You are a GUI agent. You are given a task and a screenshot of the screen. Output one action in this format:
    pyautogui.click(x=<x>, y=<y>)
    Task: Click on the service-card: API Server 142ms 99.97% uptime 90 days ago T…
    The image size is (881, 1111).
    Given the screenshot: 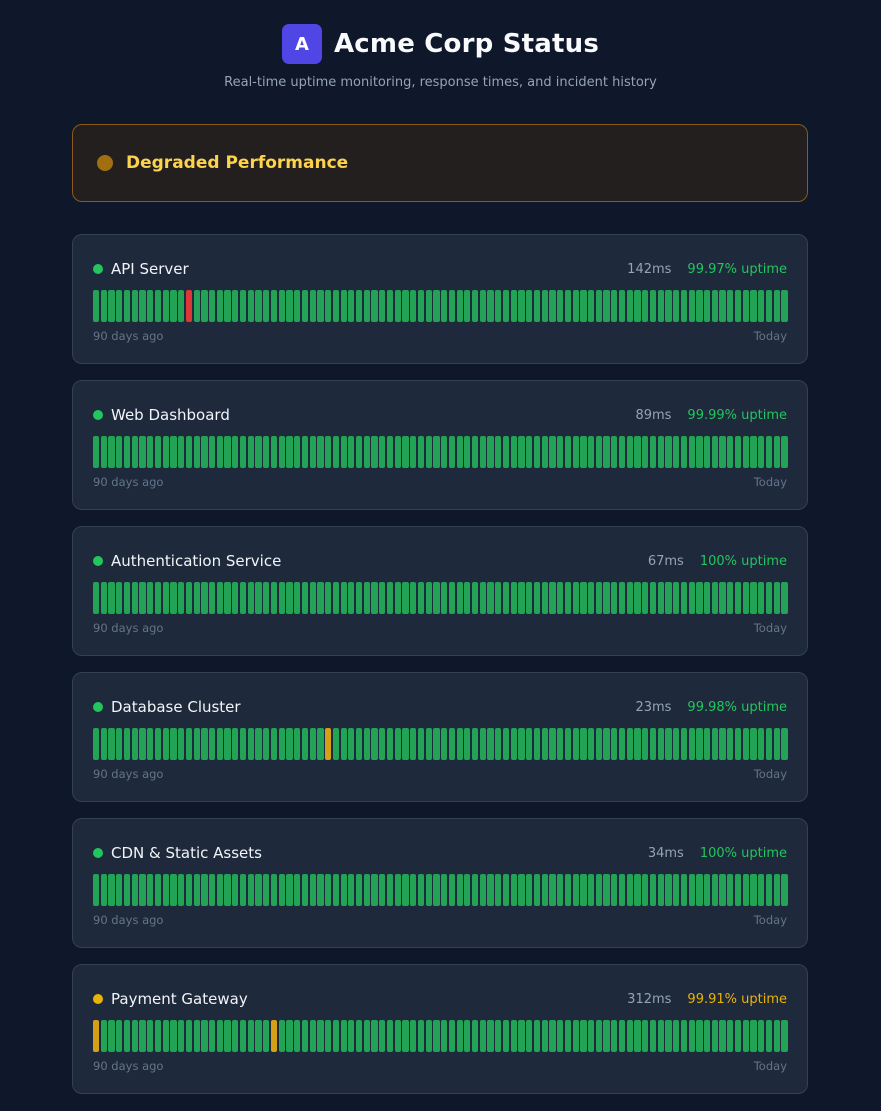 What is the action you would take?
    pyautogui.click(x=440, y=299)
    